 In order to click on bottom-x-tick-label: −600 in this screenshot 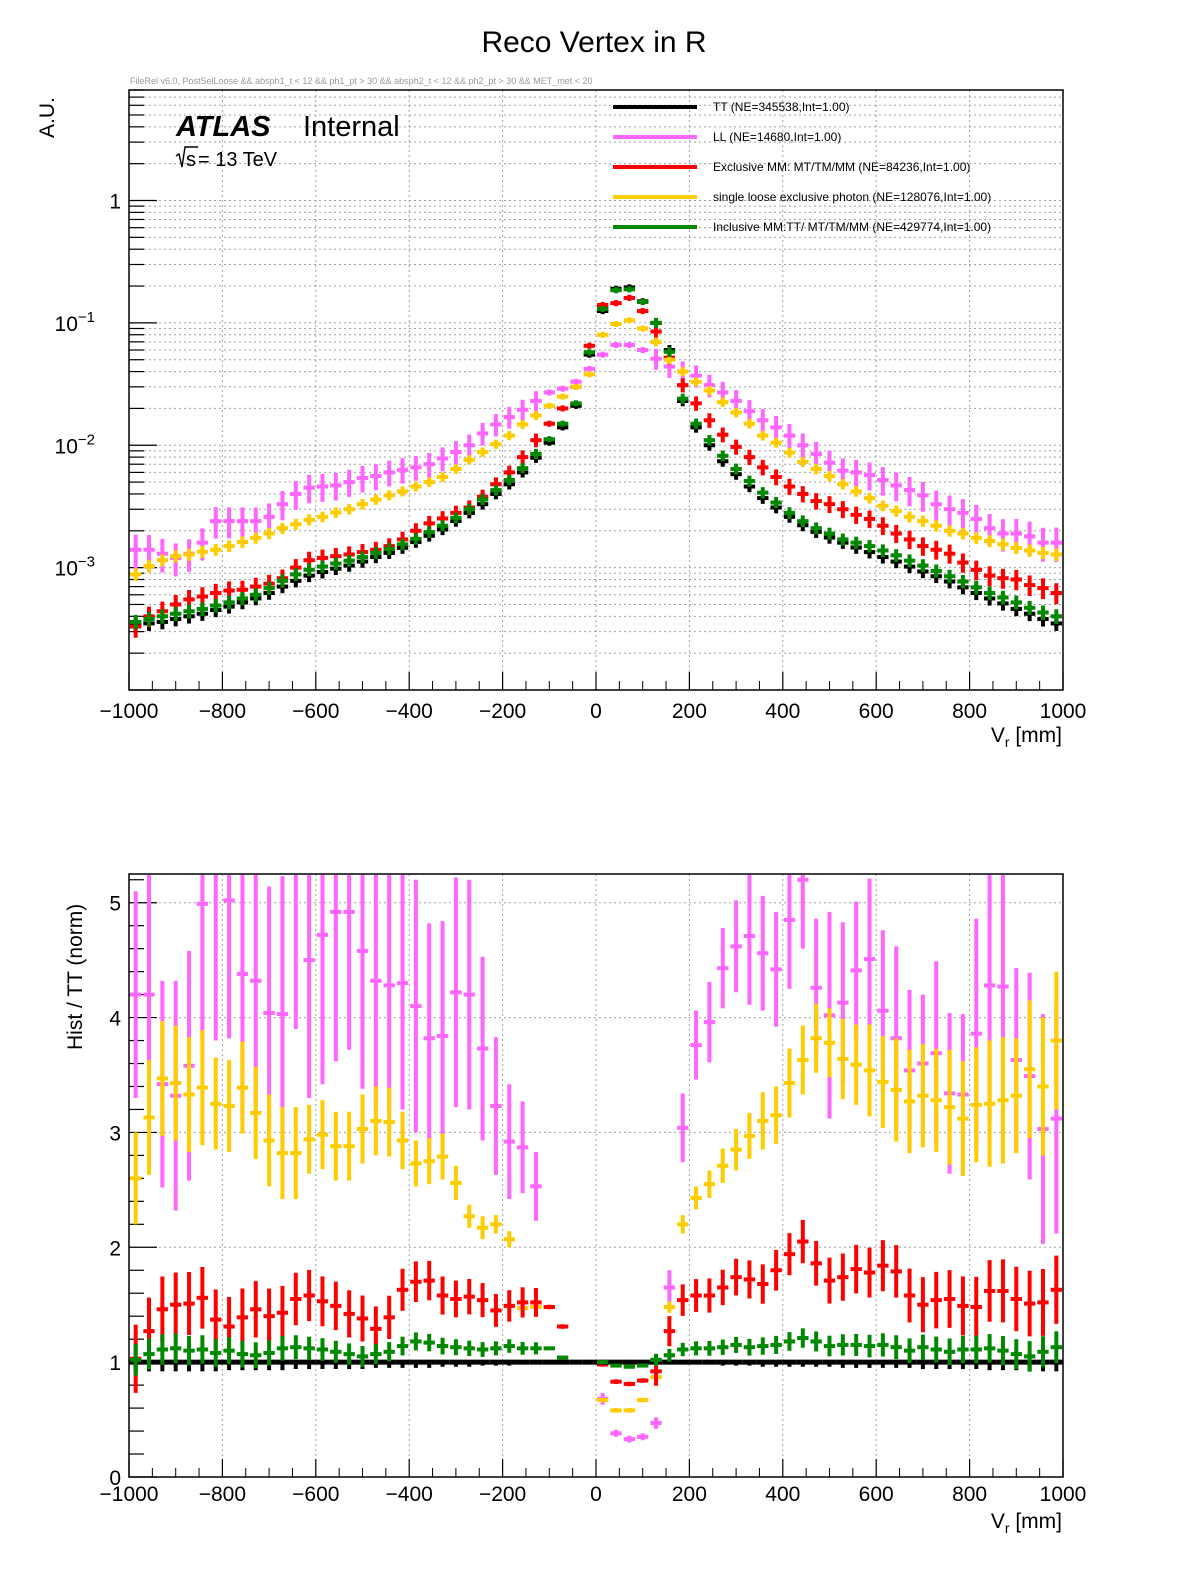, I will do `click(315, 1494)`.